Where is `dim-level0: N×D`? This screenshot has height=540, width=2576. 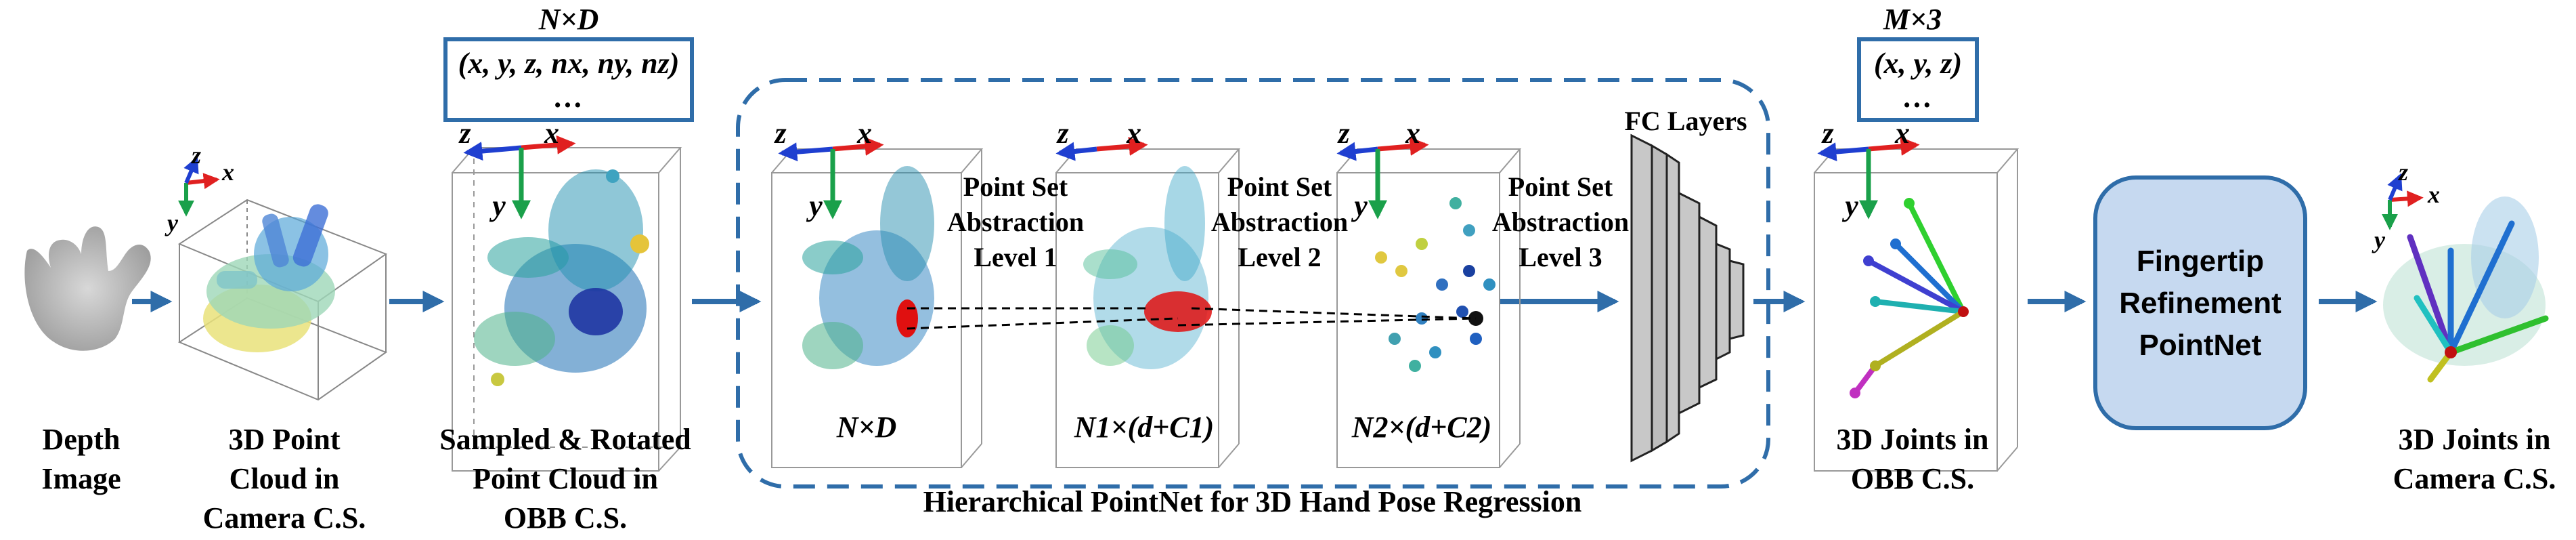 dim-level0: N×D is located at coordinates (866, 427).